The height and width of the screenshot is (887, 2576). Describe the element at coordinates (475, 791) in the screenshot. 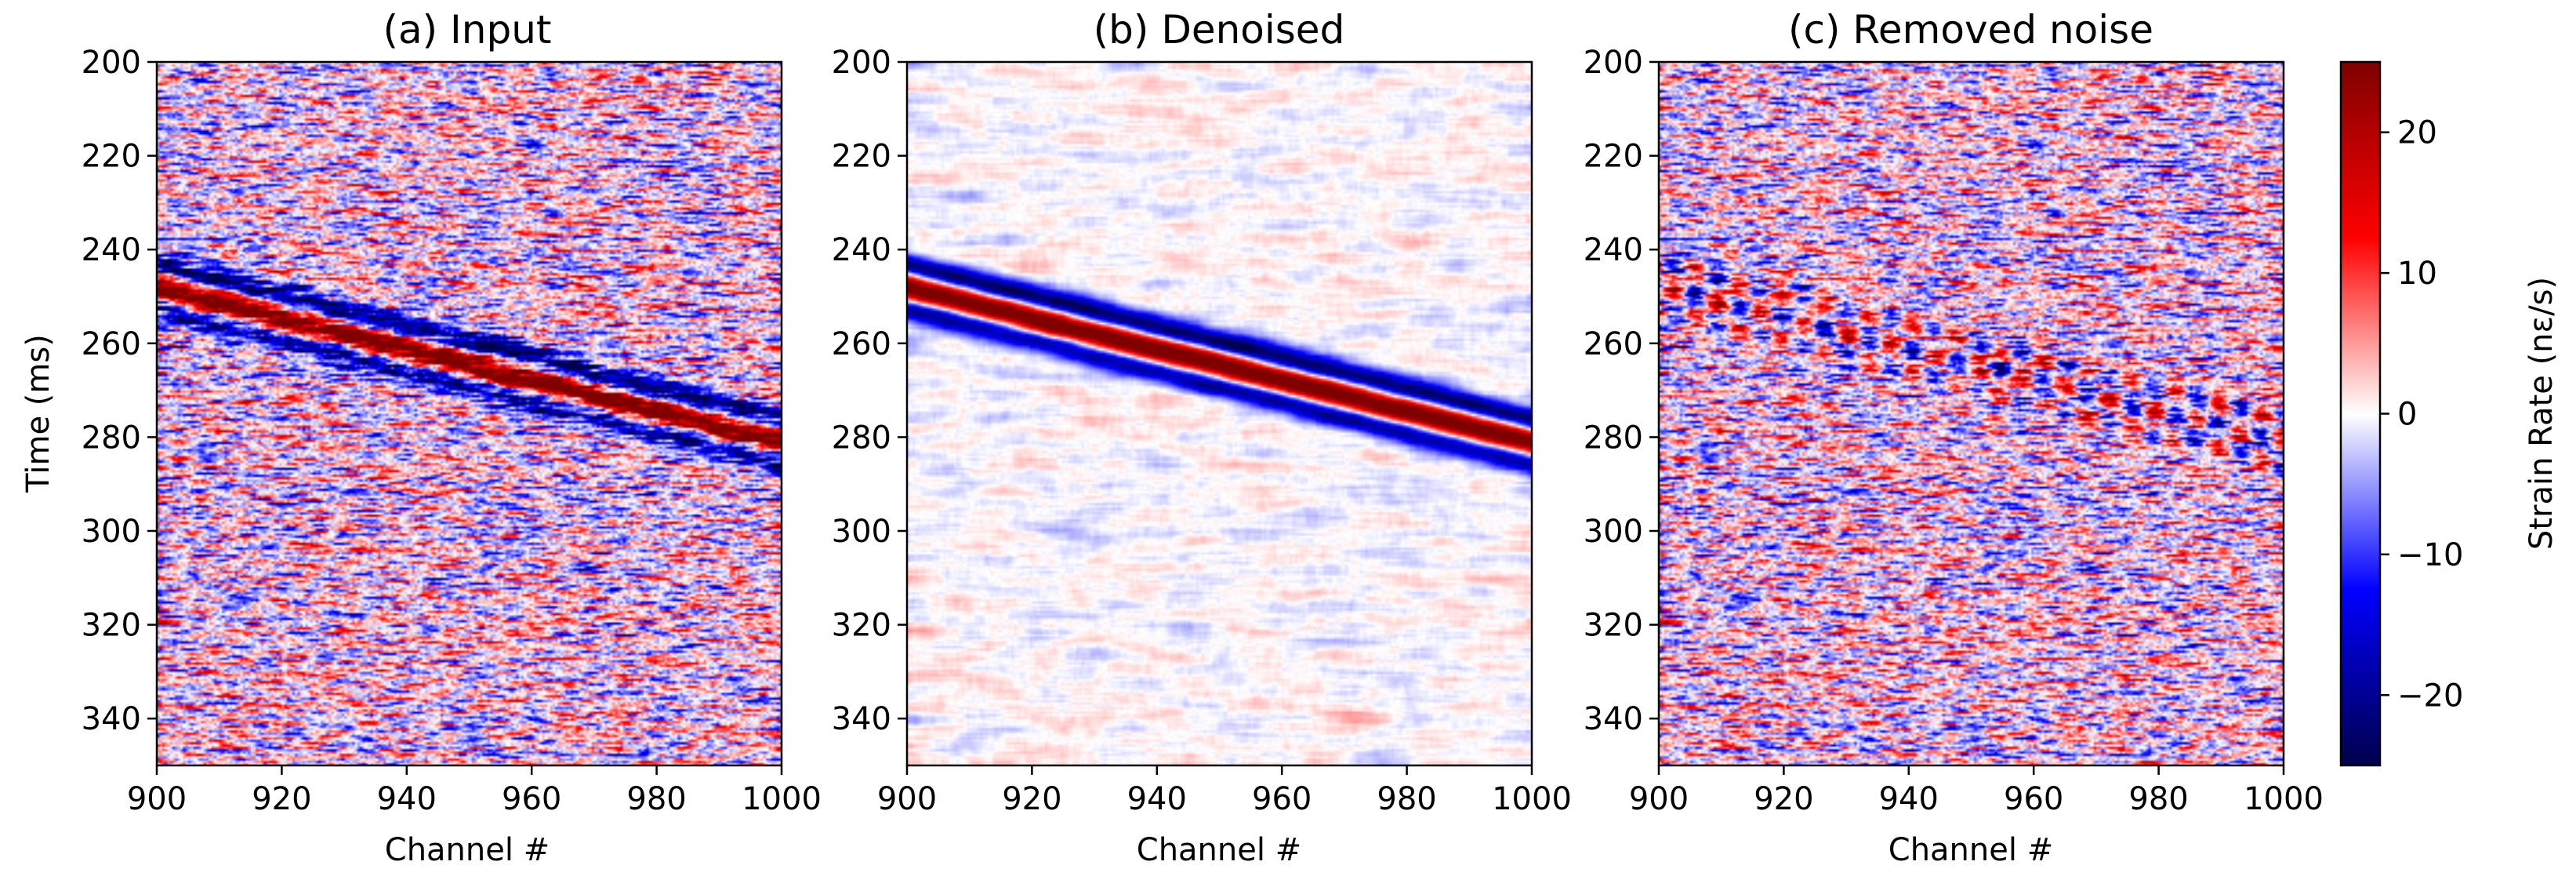

I see `x-ticks-input: 900 920 940 960 980 1000` at that location.